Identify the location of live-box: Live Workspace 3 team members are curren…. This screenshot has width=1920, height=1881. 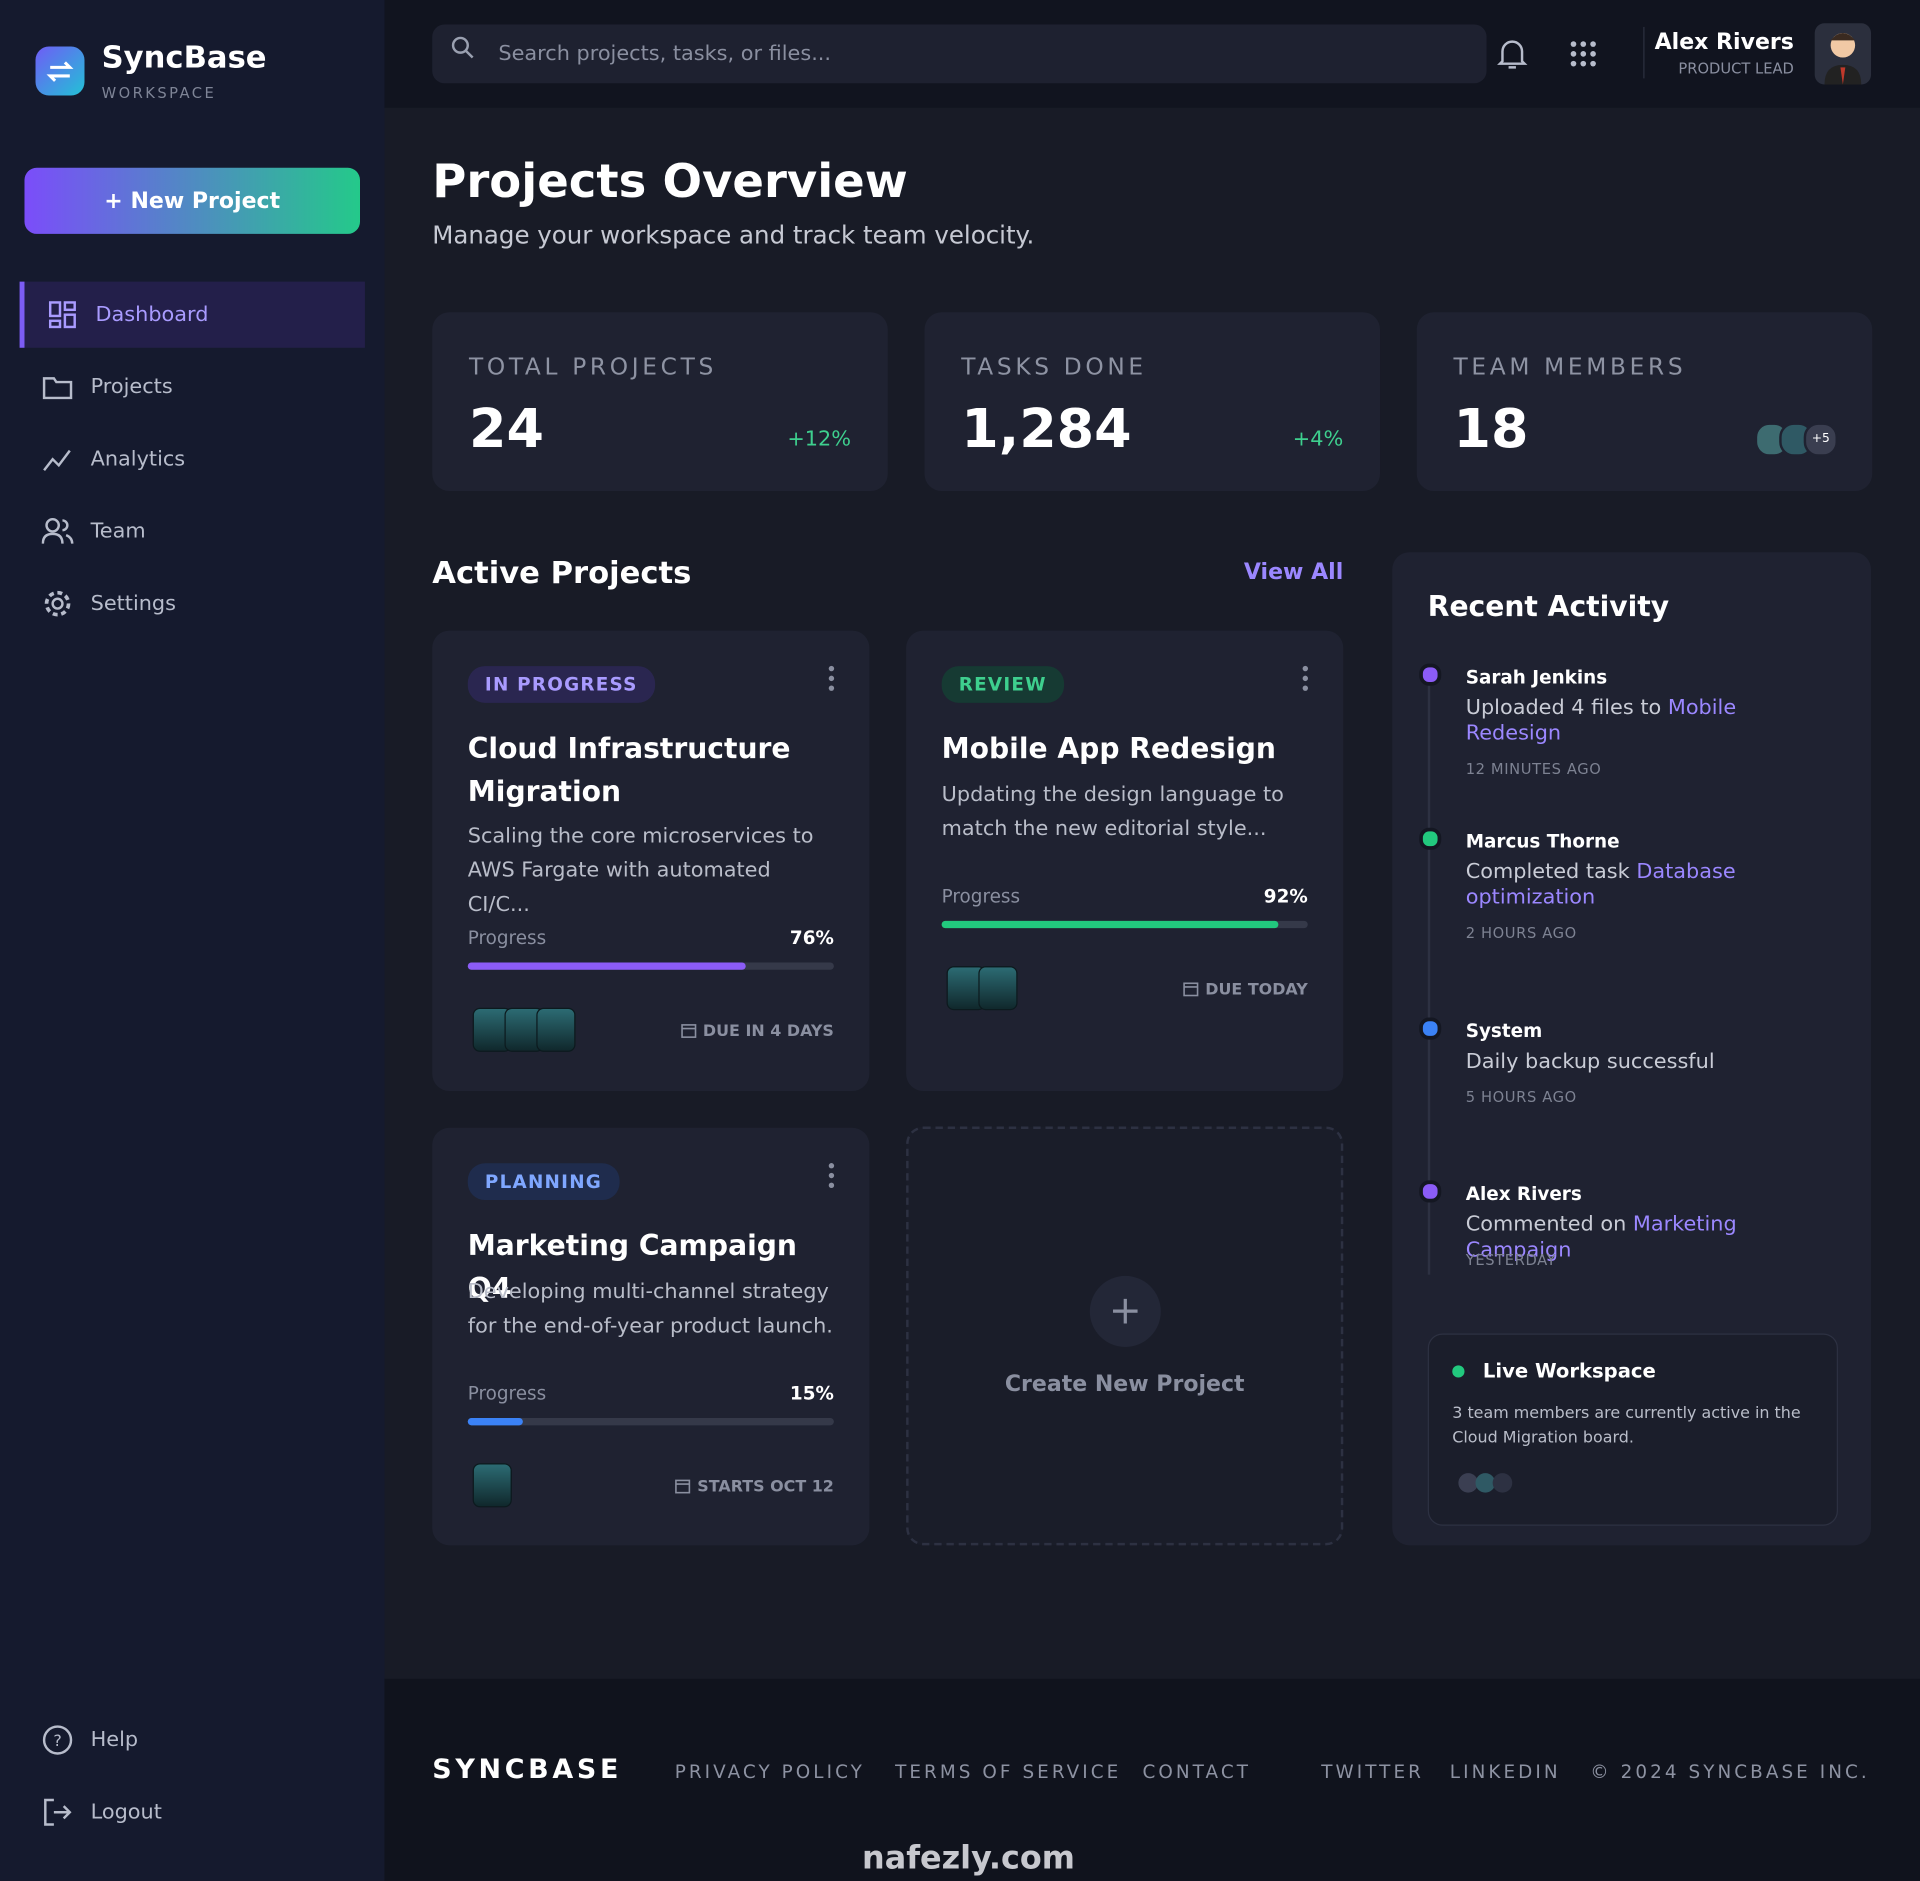
(1632, 1429).